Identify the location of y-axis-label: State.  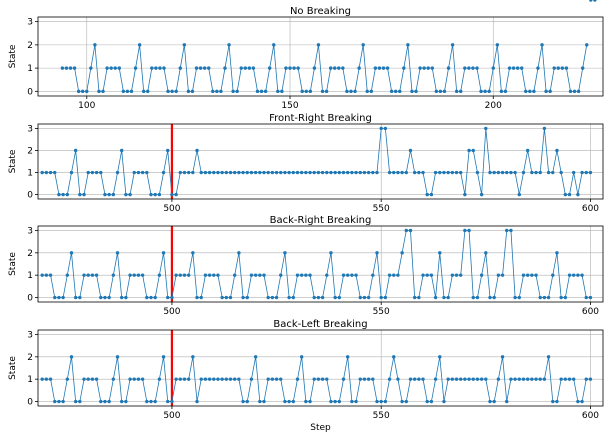
(13, 368).